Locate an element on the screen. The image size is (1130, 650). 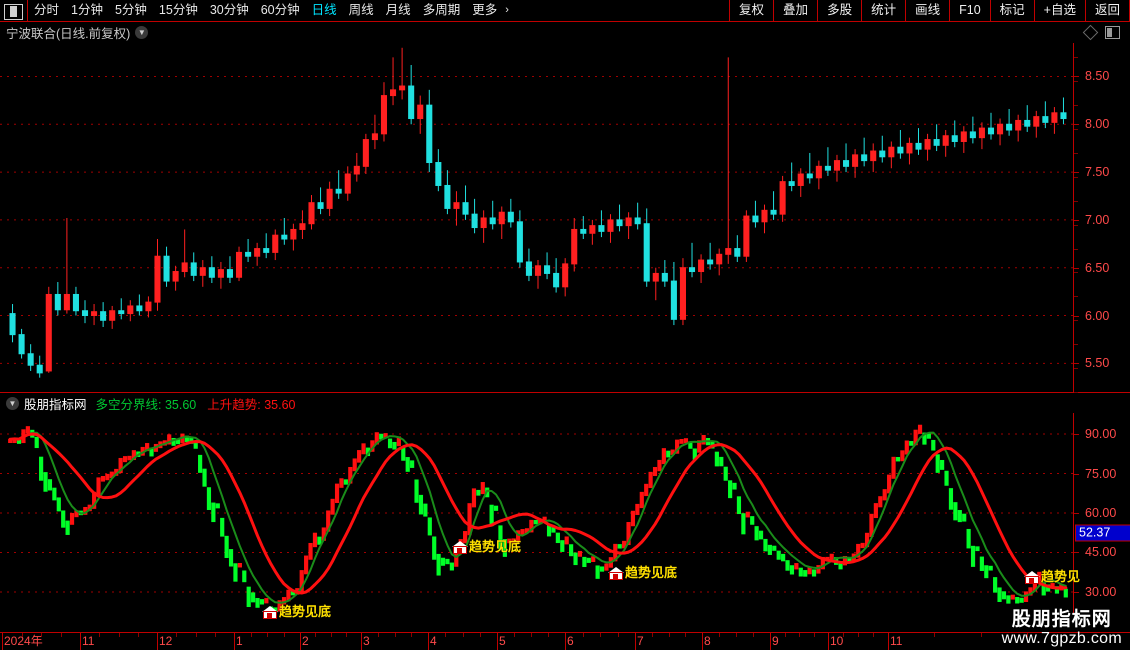
toolbar-button-0: 复权 is located at coordinates (752, 10).